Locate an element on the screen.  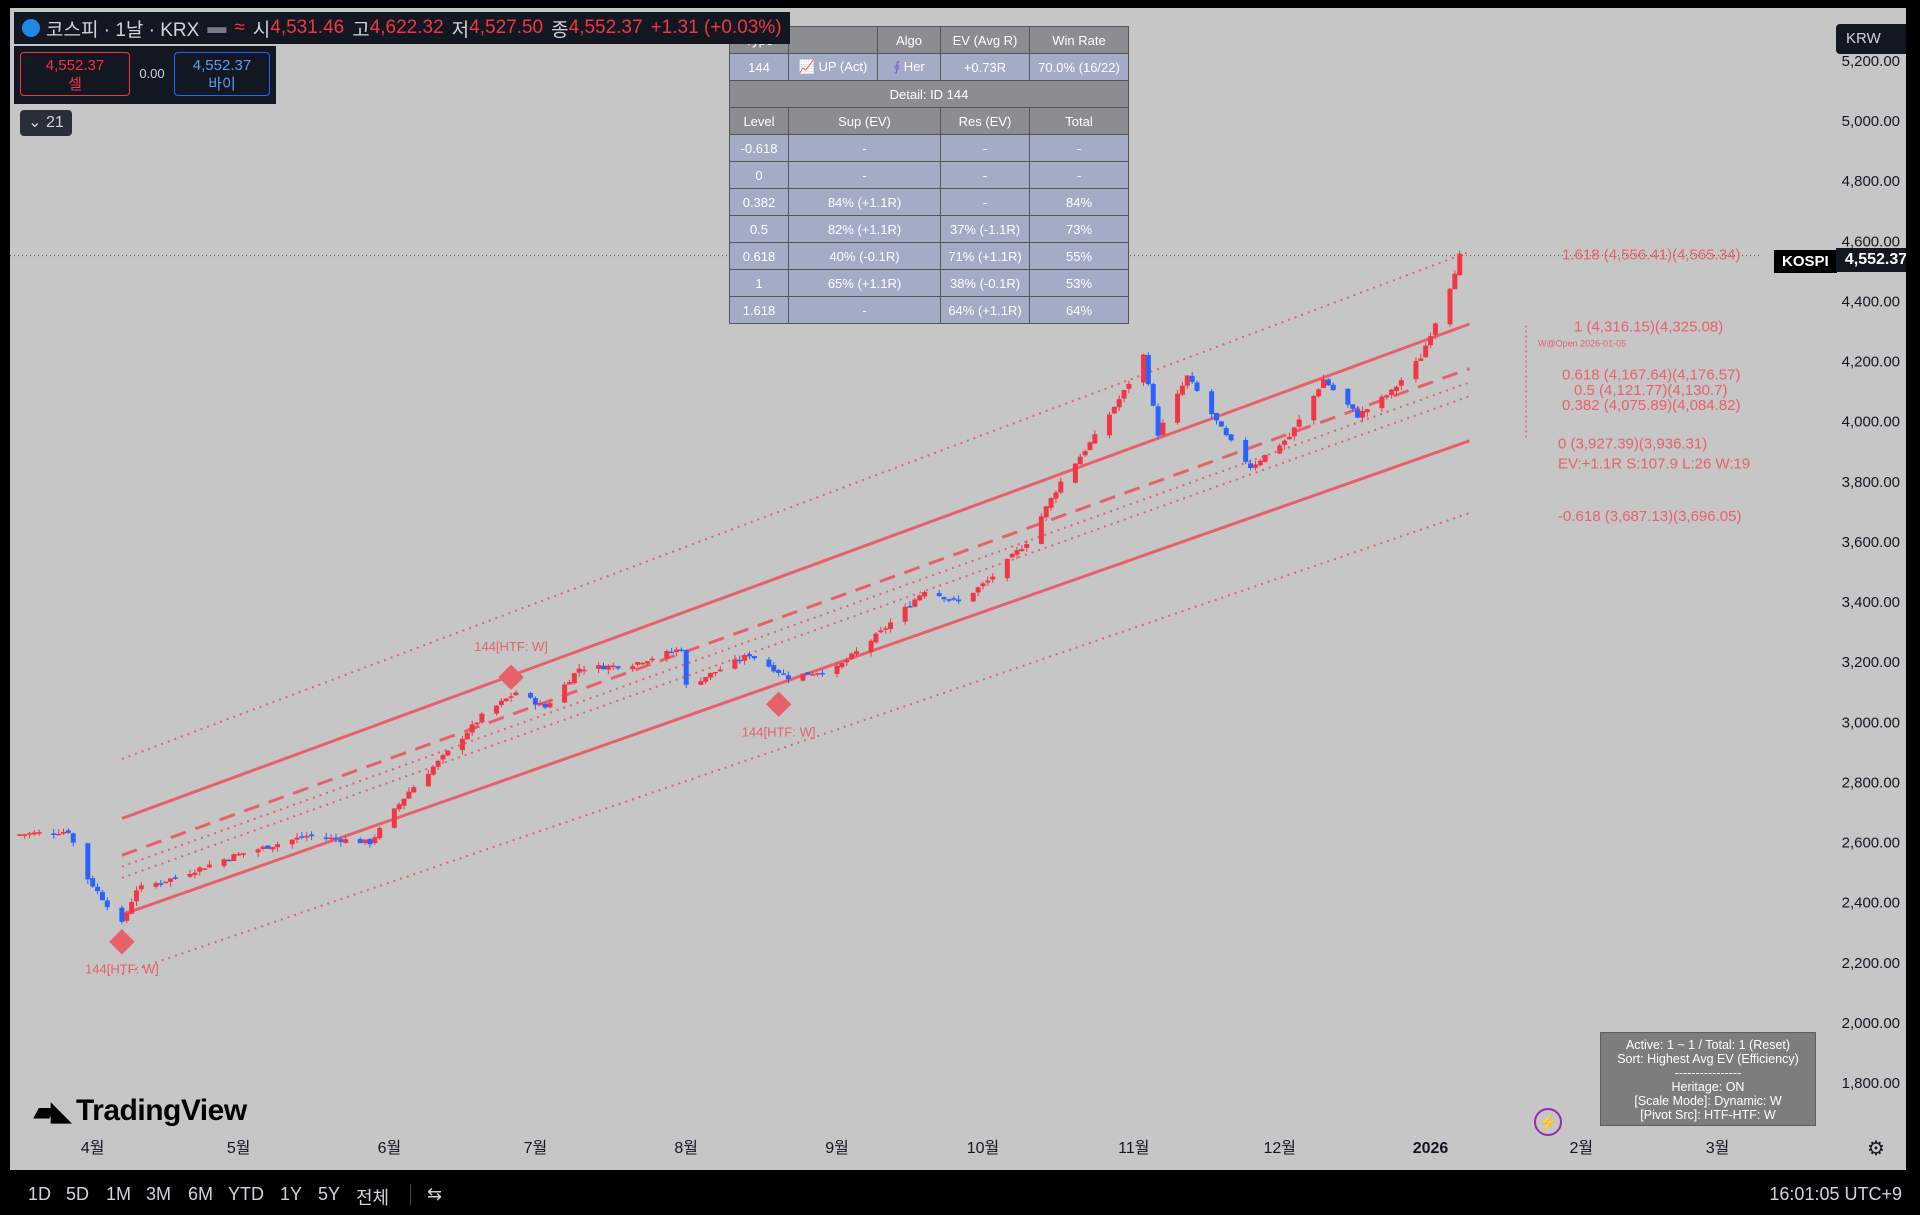
indicator-collapse-button: ⌄ 21 is located at coordinates (46, 123).